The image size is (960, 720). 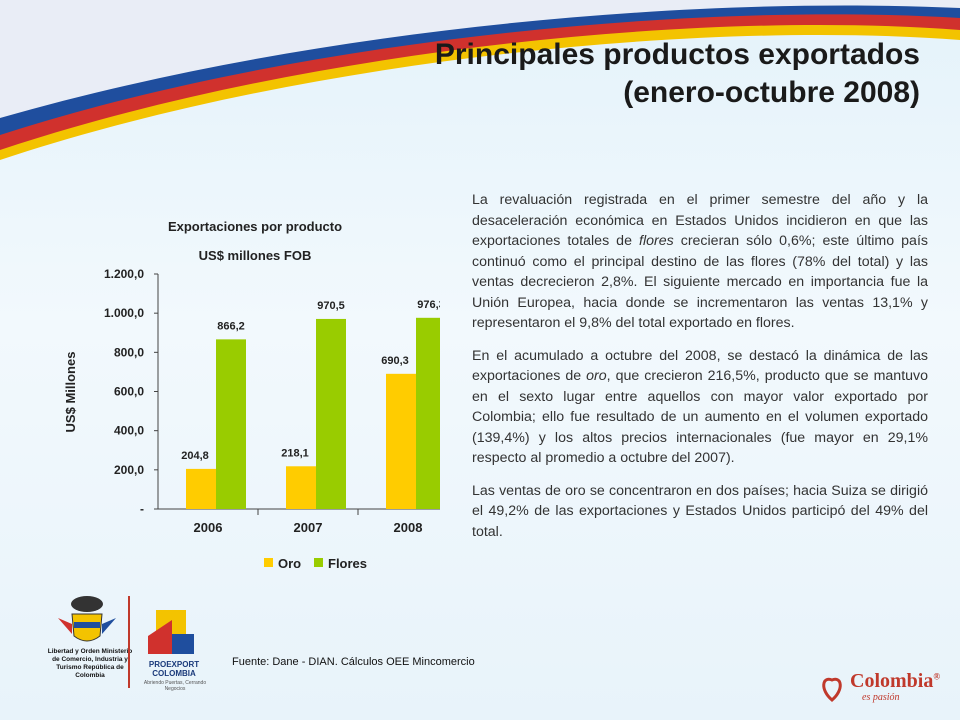 What do you see at coordinates (677, 54) in the screenshot?
I see `title-line-1: Principales productos exportados` at bounding box center [677, 54].